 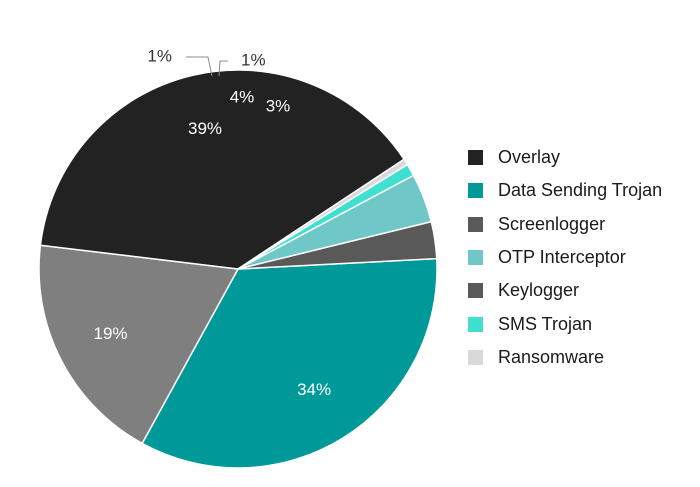 What do you see at coordinates (582, 157) in the screenshot?
I see `legend-item: Overlay` at bounding box center [582, 157].